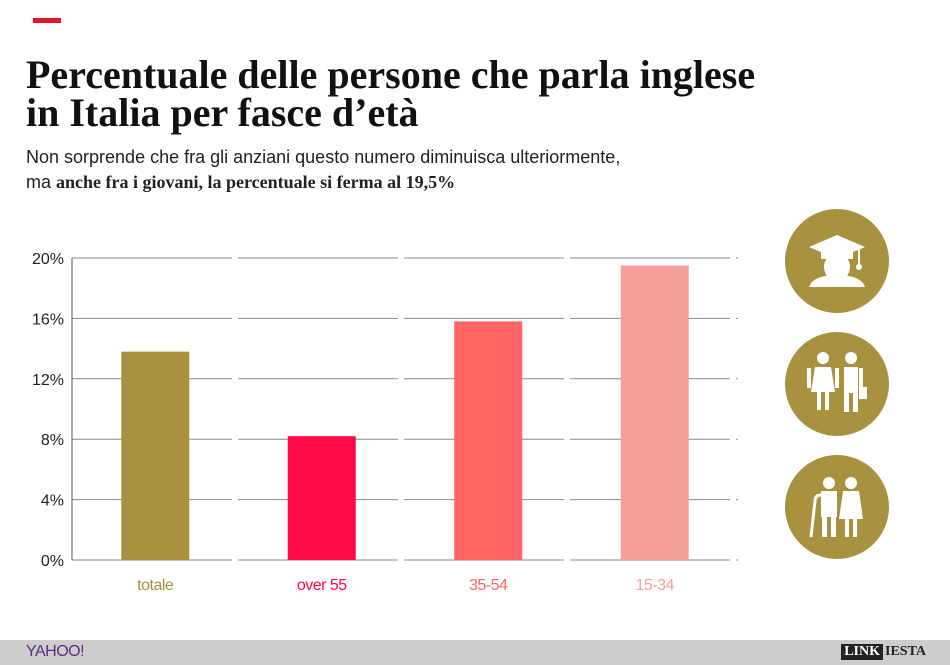 This screenshot has height=665, width=950. What do you see at coordinates (48, 319) in the screenshot?
I see `y-tick-label: 16%` at bounding box center [48, 319].